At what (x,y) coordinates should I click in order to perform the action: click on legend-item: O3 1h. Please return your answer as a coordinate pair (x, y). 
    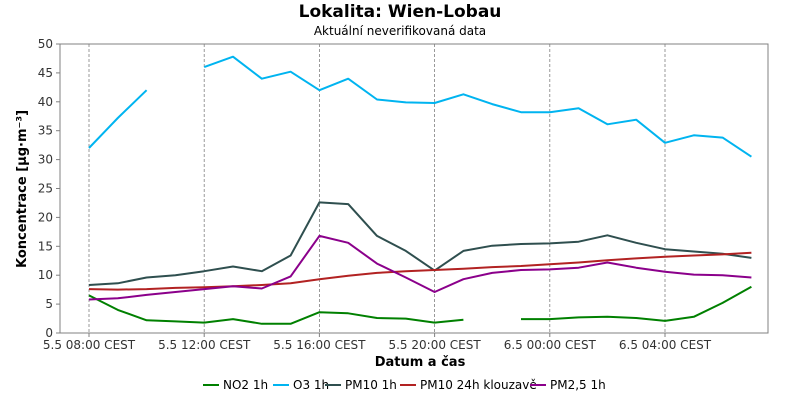
    Looking at the image, I should click on (301, 385).